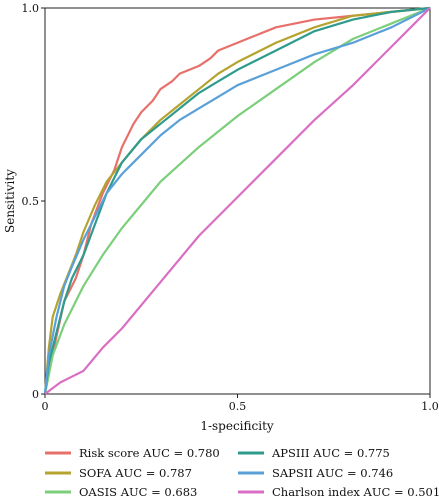 This screenshot has height=500, width=439. I want to click on legend-label-1: SOFA AUC = 0.787, so click(135, 473).